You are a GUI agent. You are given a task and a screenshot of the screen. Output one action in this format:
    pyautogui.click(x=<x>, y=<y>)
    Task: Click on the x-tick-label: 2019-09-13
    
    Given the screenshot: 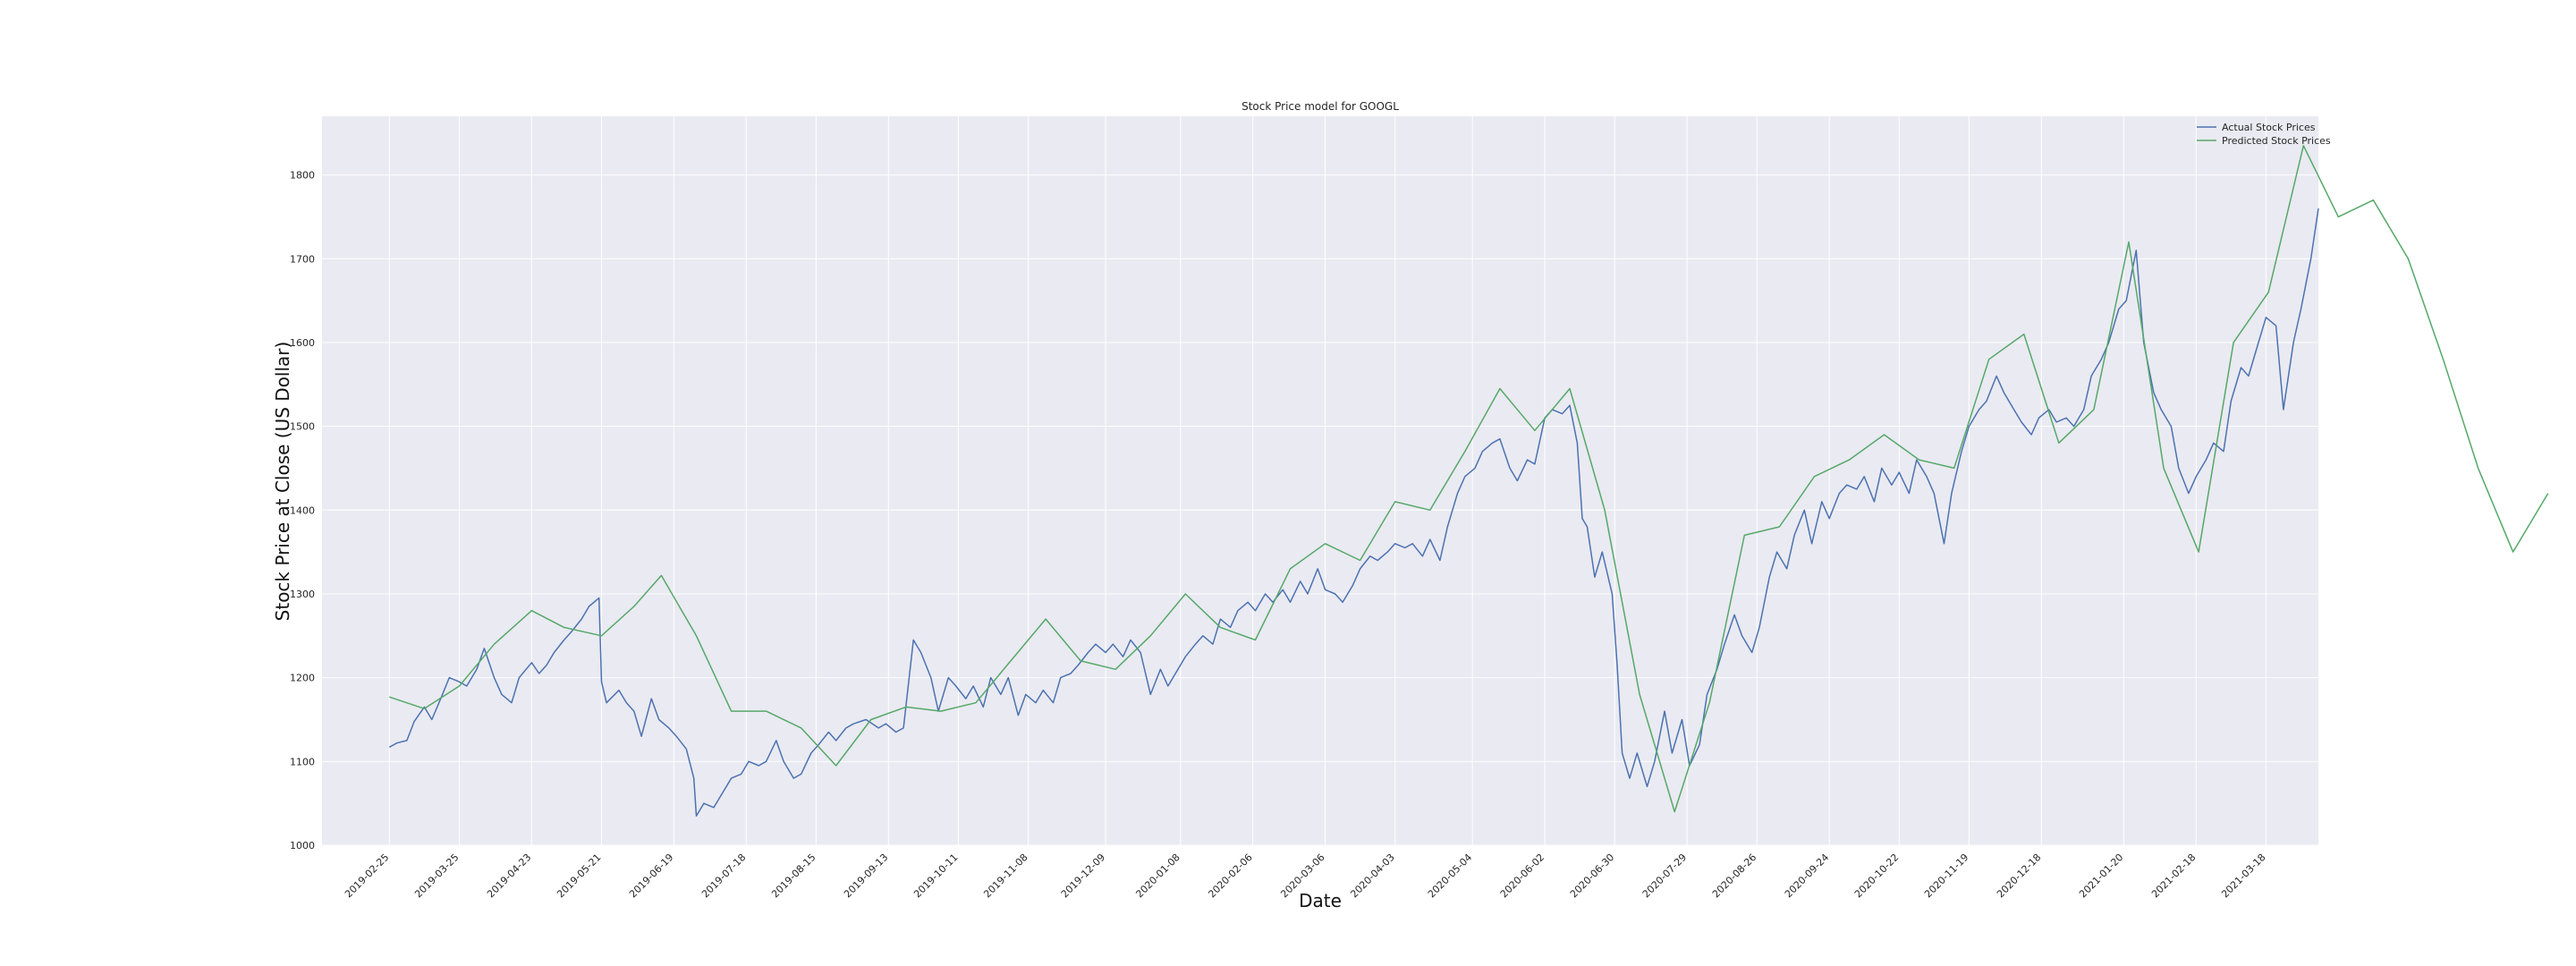 What is the action you would take?
    pyautogui.click(x=866, y=876)
    